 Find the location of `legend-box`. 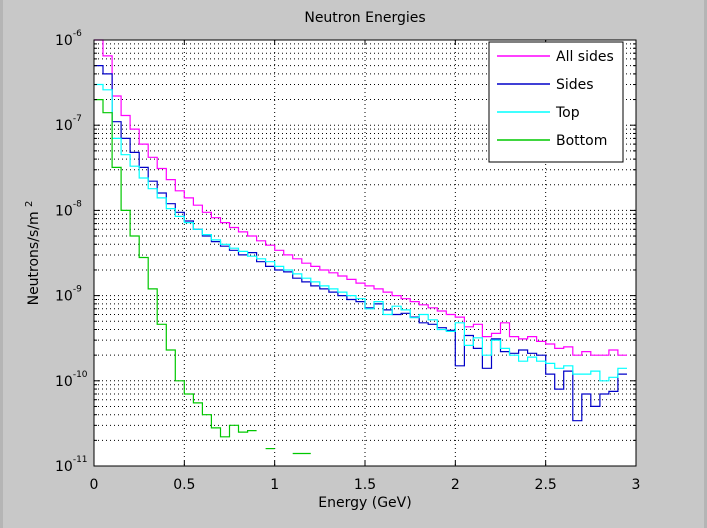

legend-box is located at coordinates (556, 102).